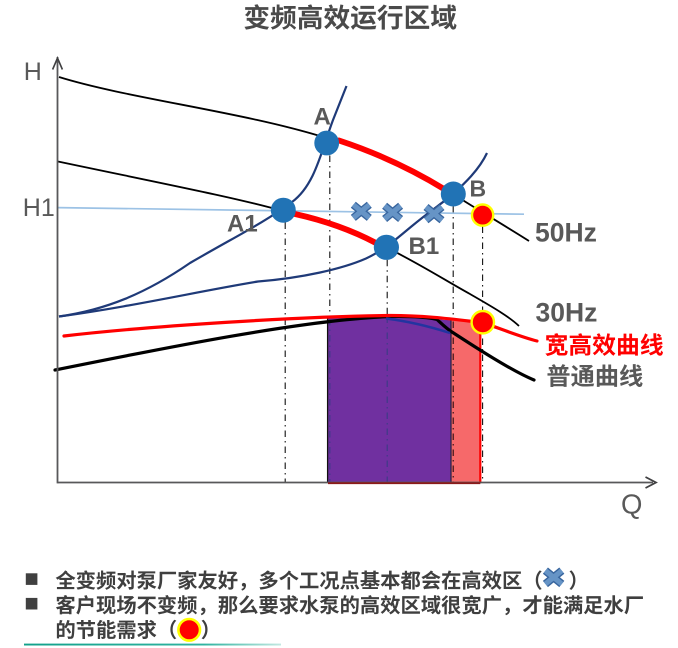  I want to click on svg-text: B1, so click(424, 246).